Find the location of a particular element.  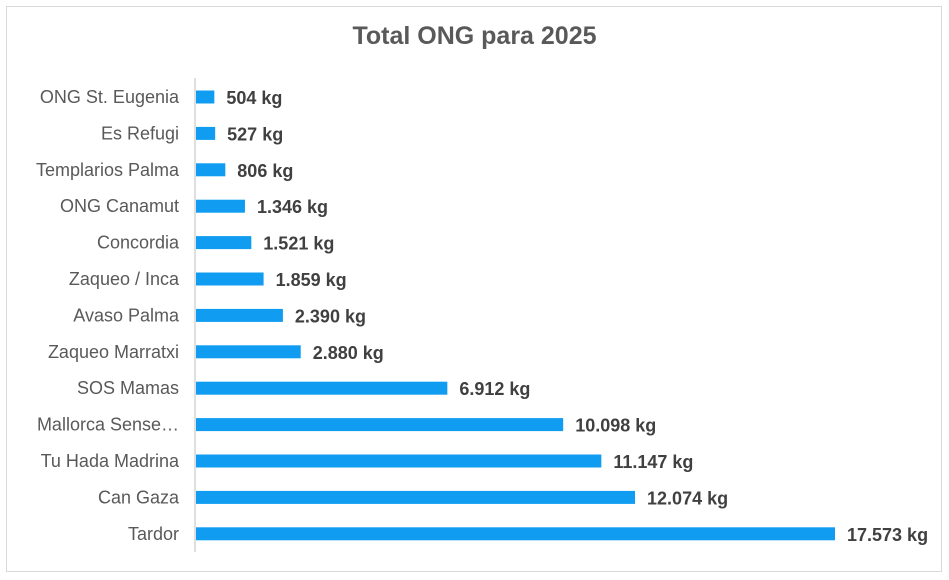

category-label: Templarios Palma is located at coordinates (108, 170).